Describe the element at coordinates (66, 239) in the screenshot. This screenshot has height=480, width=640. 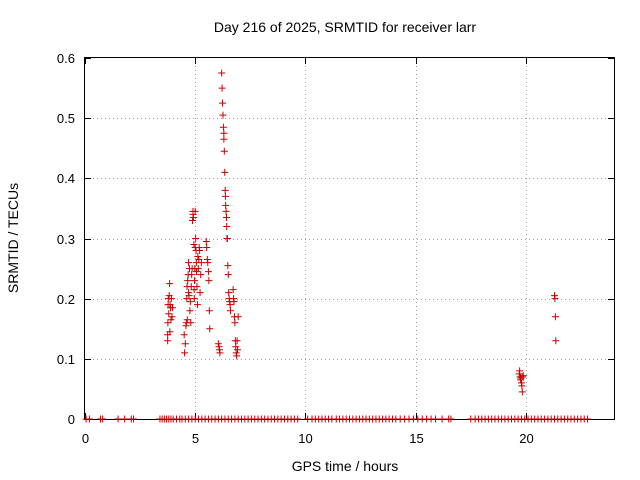
I see `y-tick-label: 0.3` at that location.